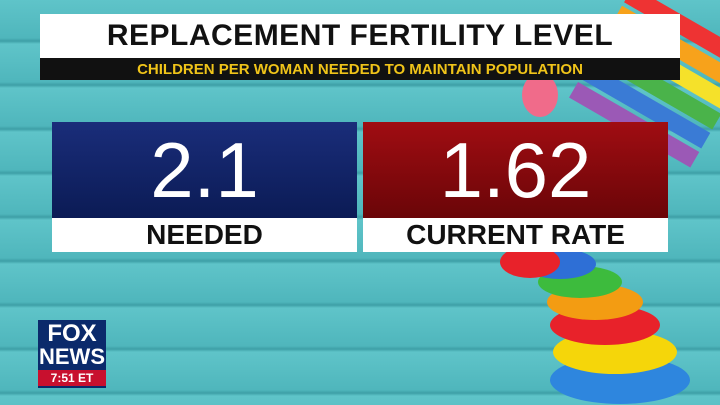  I want to click on network-logo: FOX NEWS 7:51 ET, so click(72, 354).